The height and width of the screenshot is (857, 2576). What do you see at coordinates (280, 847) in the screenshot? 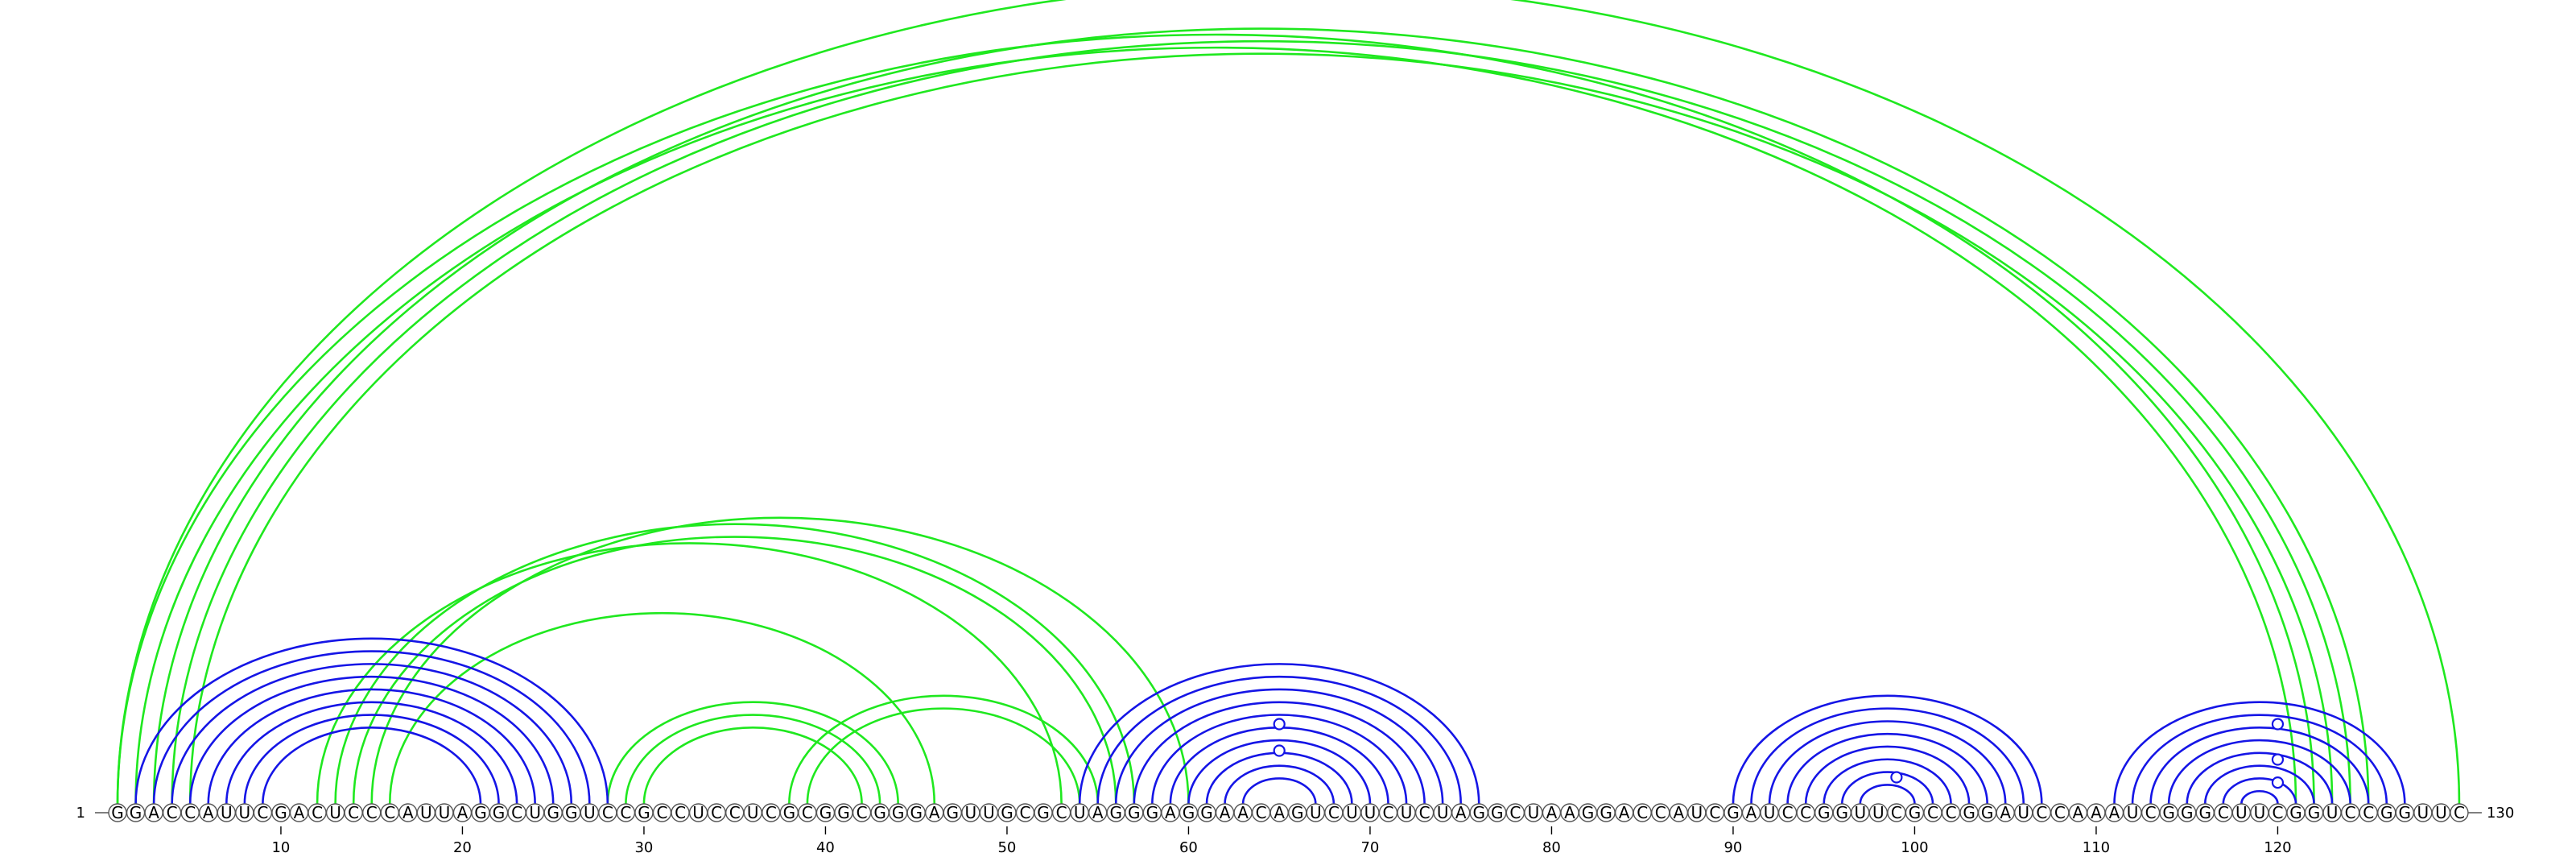
I see `tick-label-10: 10` at bounding box center [280, 847].